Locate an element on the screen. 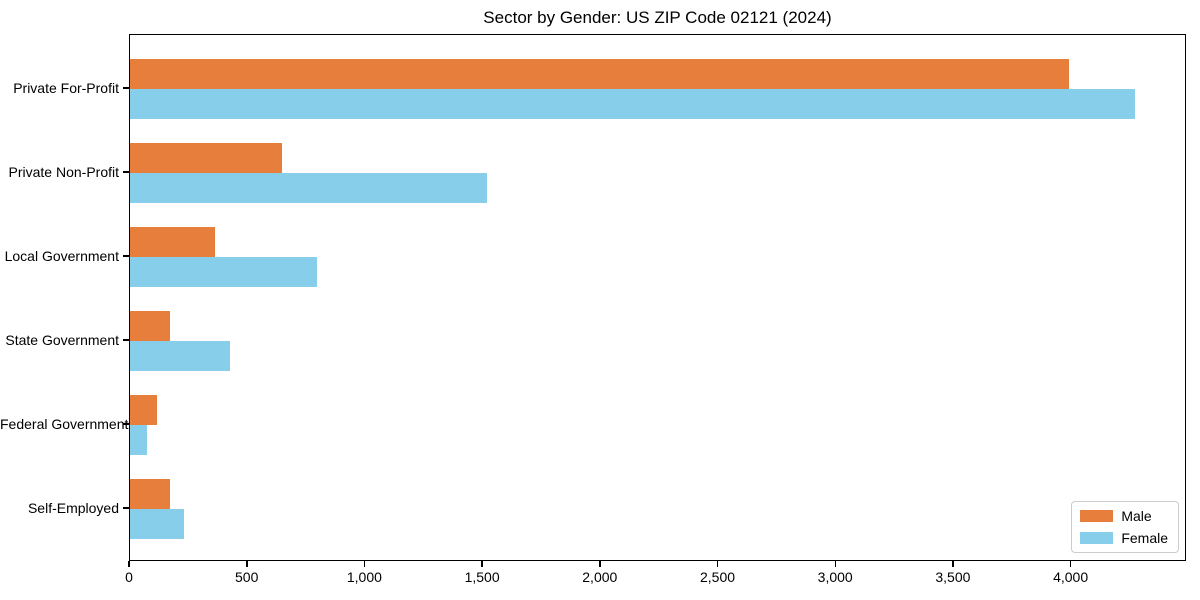  bar-male-self-employed is located at coordinates (150, 494).